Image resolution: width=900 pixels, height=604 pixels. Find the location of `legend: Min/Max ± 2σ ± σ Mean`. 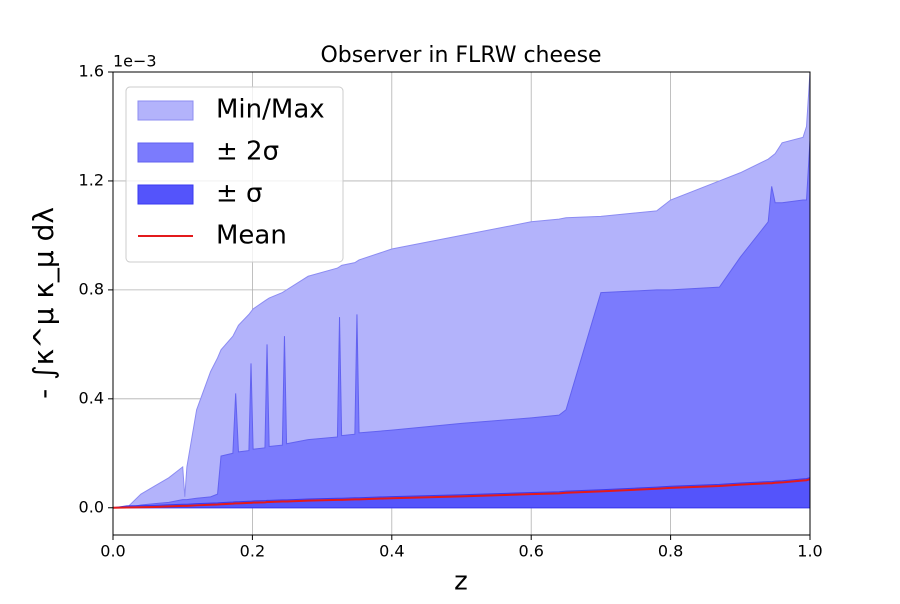

legend: Min/Max ± 2σ ± σ Mean is located at coordinates (234, 174).